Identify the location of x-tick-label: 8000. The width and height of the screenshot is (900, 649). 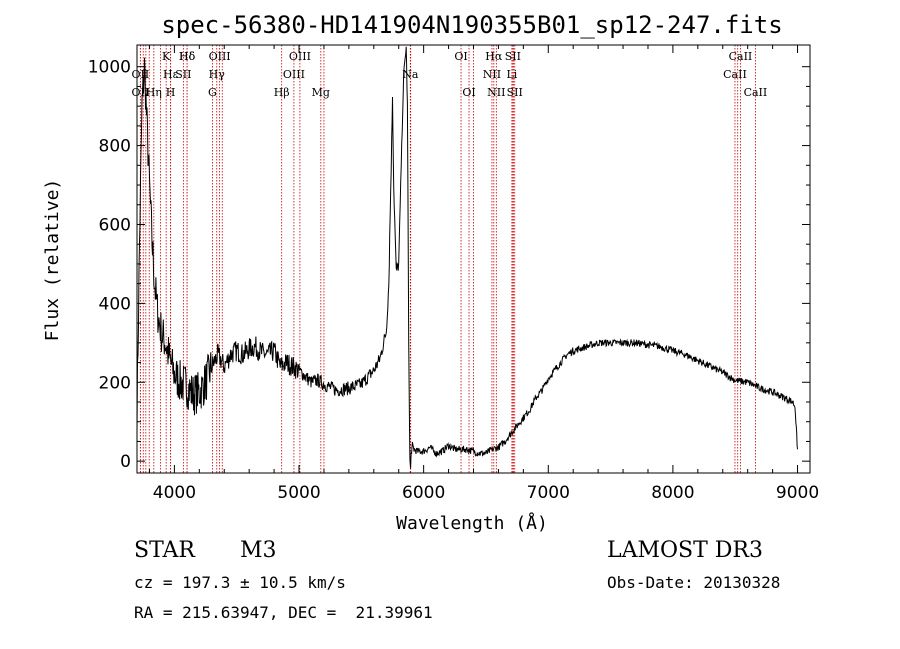
(672, 493).